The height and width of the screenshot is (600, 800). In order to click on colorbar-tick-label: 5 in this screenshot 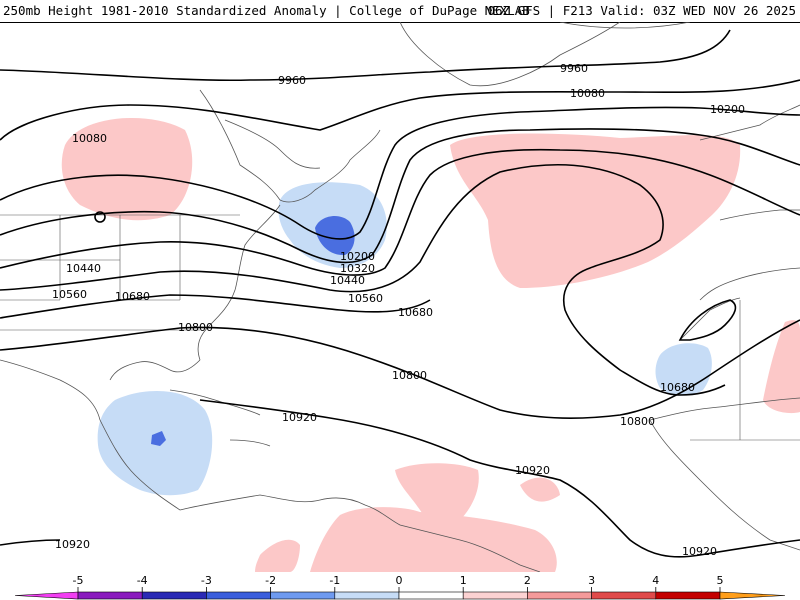, I will do `click(720, 580)`.